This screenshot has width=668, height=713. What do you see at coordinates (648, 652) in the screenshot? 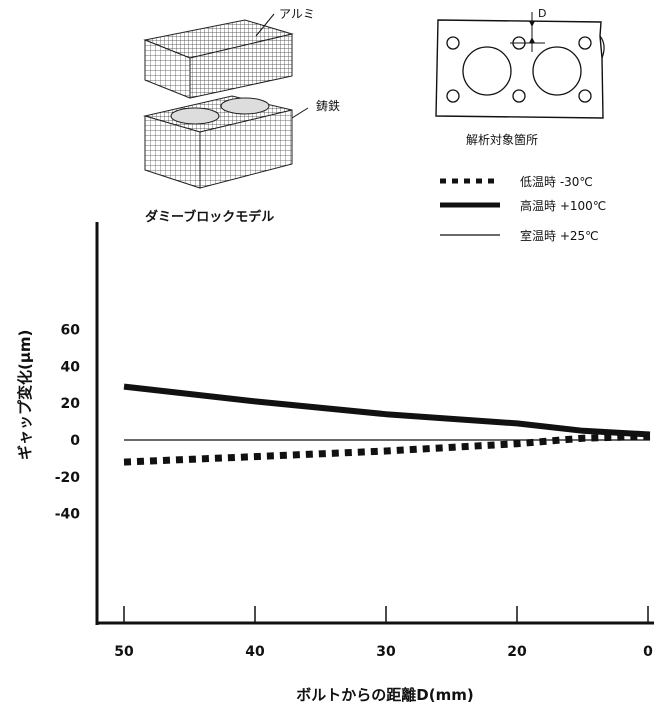
I see `x-tick-label: 0` at bounding box center [648, 652].